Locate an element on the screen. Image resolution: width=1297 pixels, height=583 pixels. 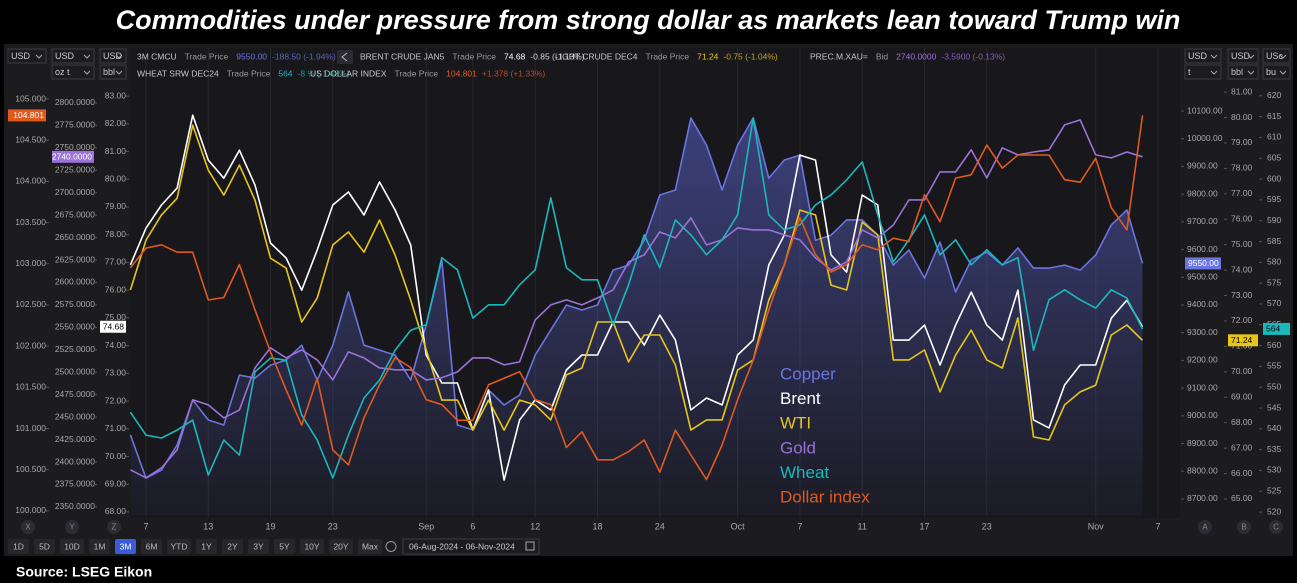
chevron-left is located at coordinates (344, 57).